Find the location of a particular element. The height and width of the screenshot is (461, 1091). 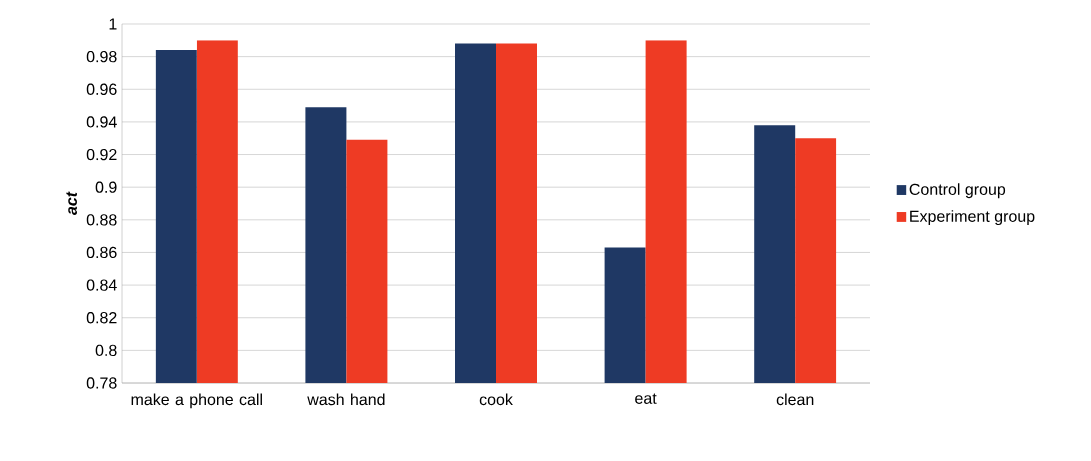

y-tick-label: 0.96 is located at coordinates (101, 89).